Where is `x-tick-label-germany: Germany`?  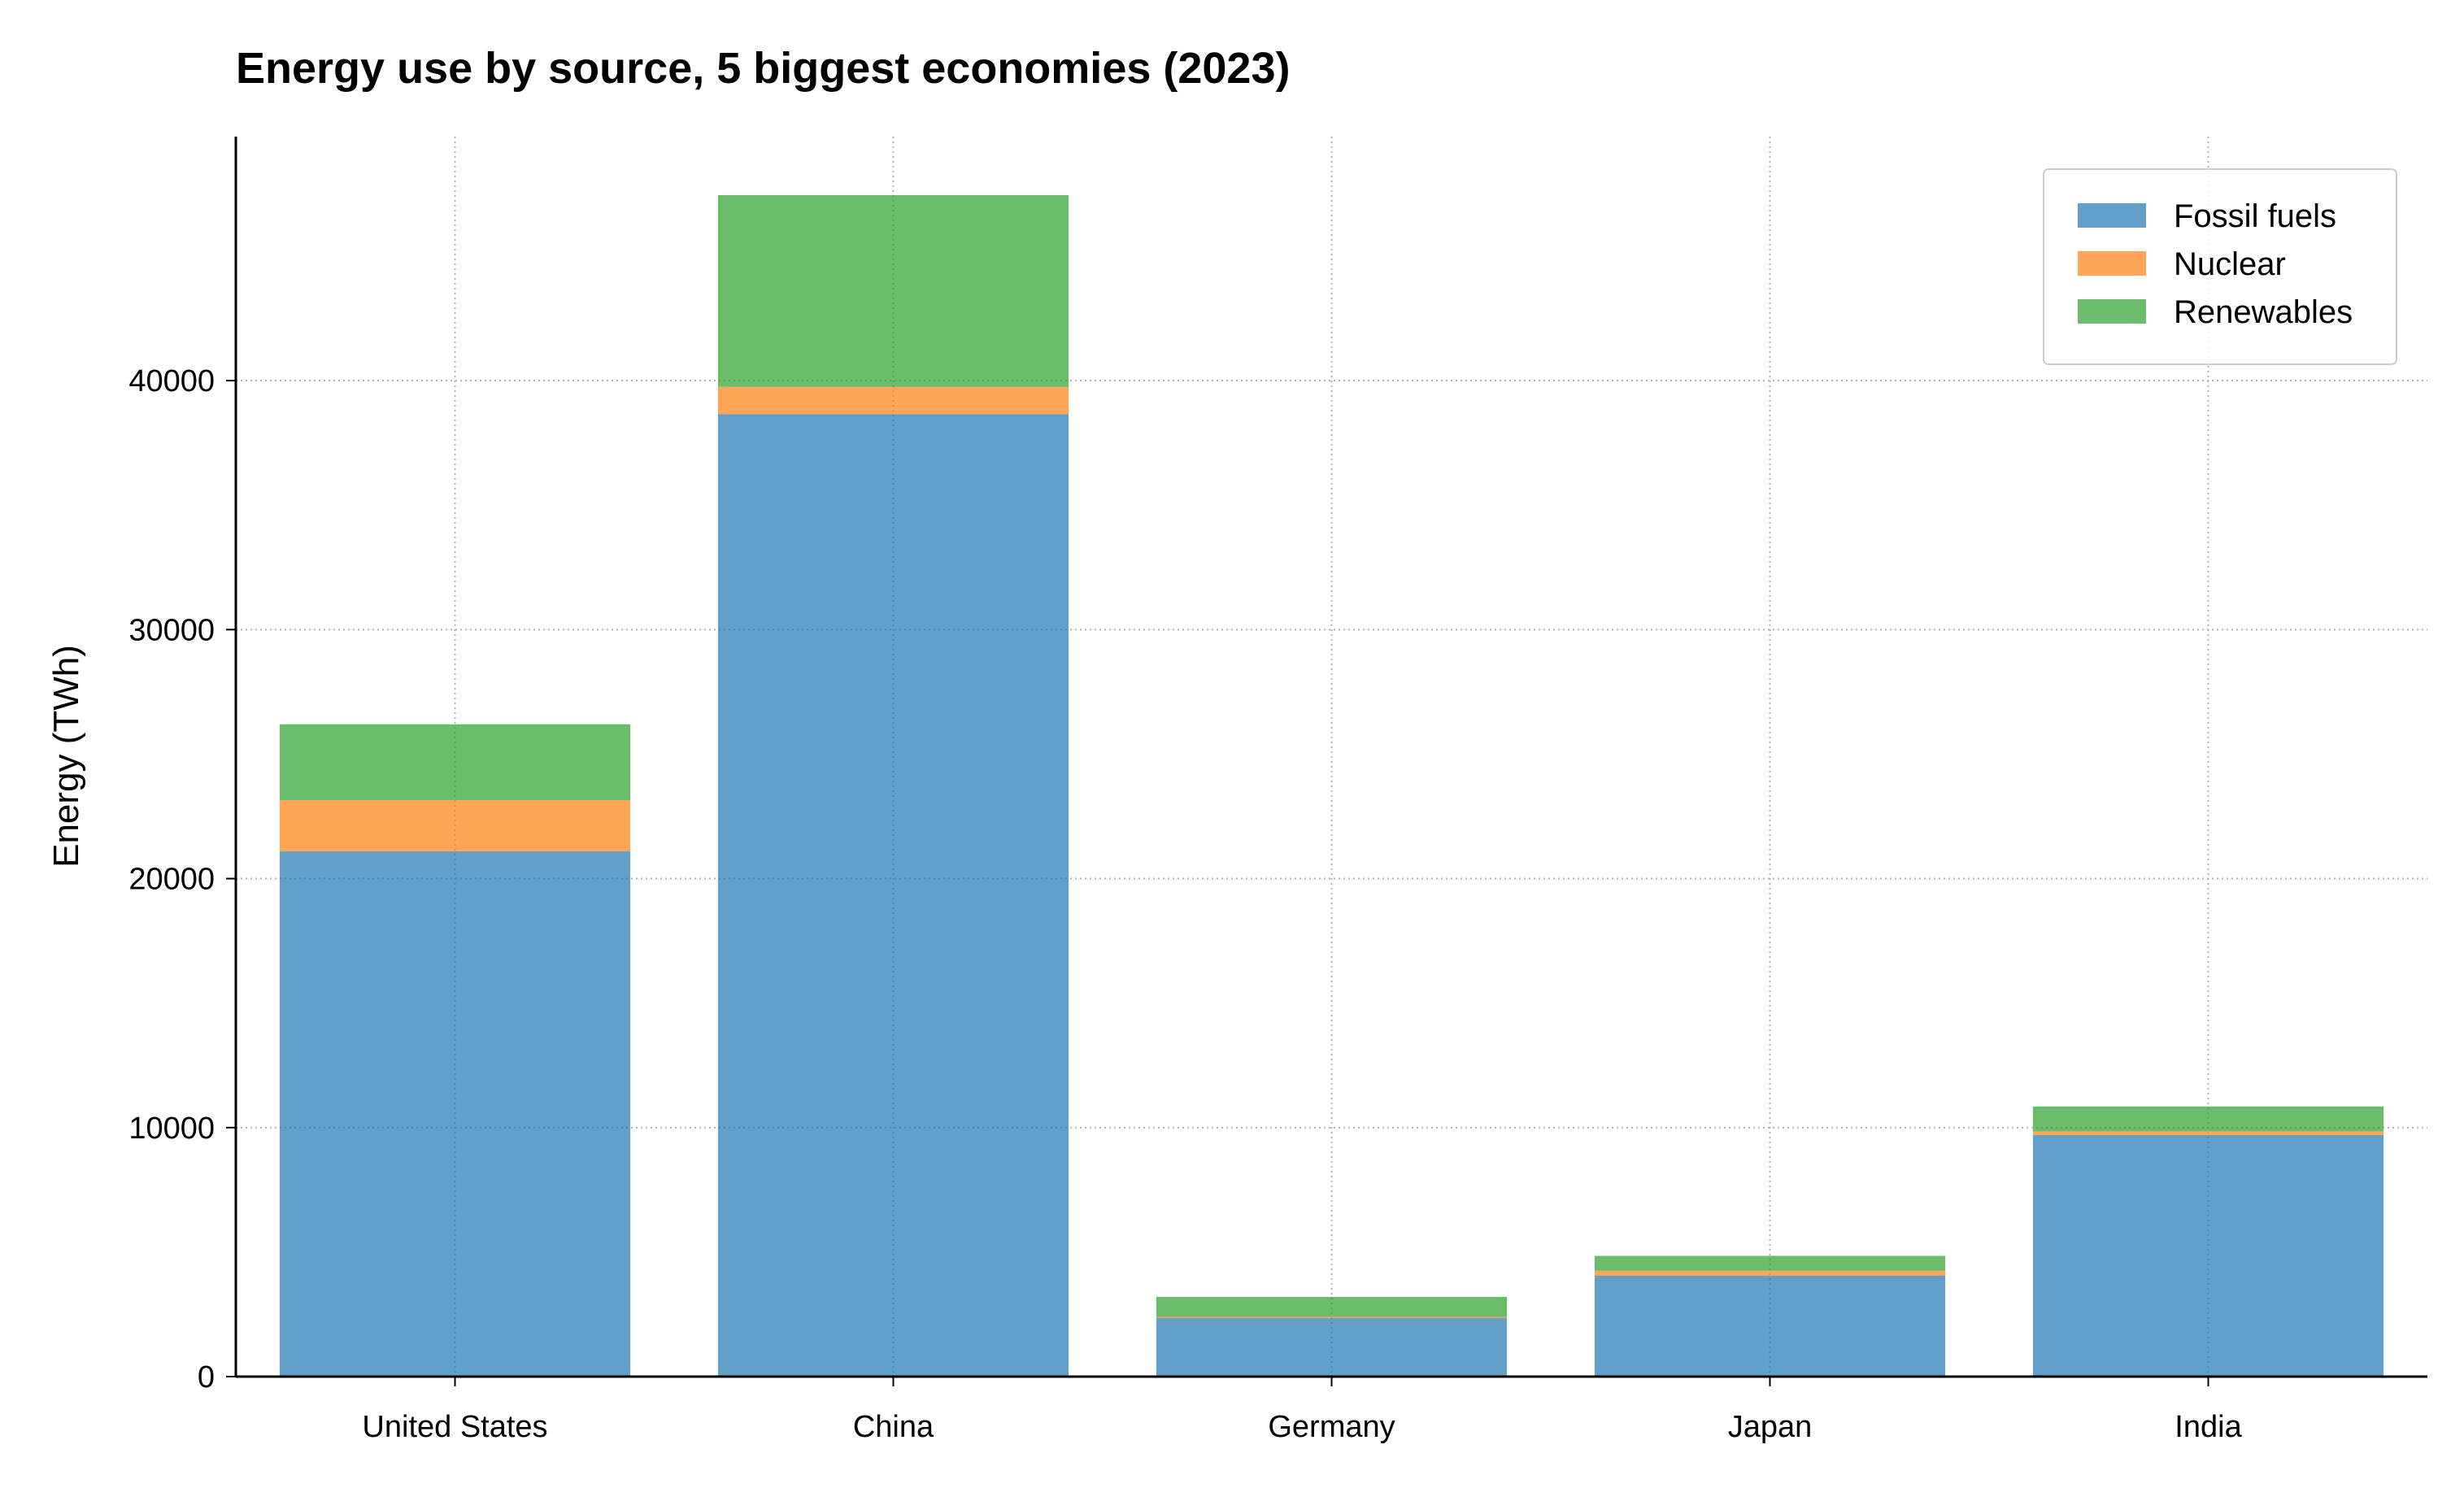 x-tick-label-germany: Germany is located at coordinates (1331, 1427).